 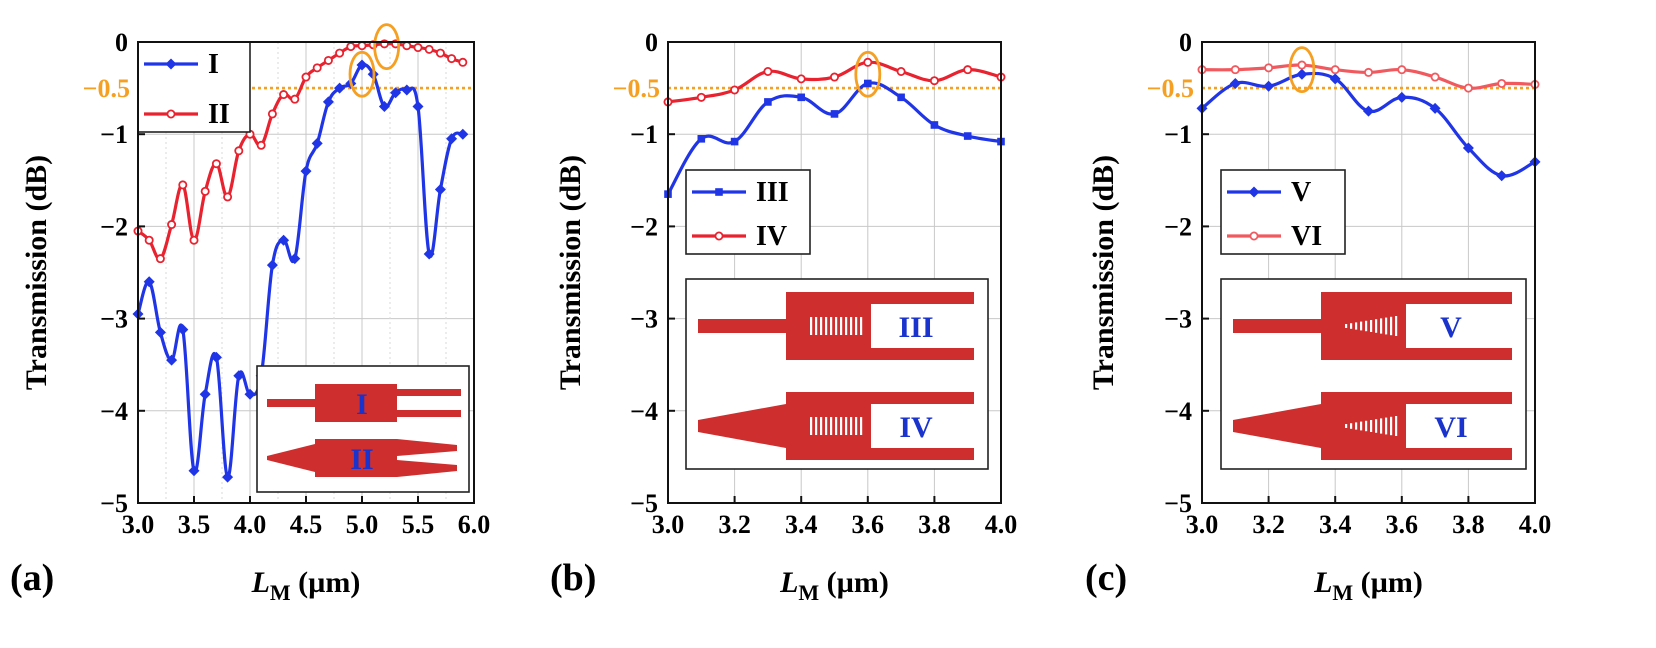 I want to click on reference-line-label: −0.5, so click(x=106, y=88).